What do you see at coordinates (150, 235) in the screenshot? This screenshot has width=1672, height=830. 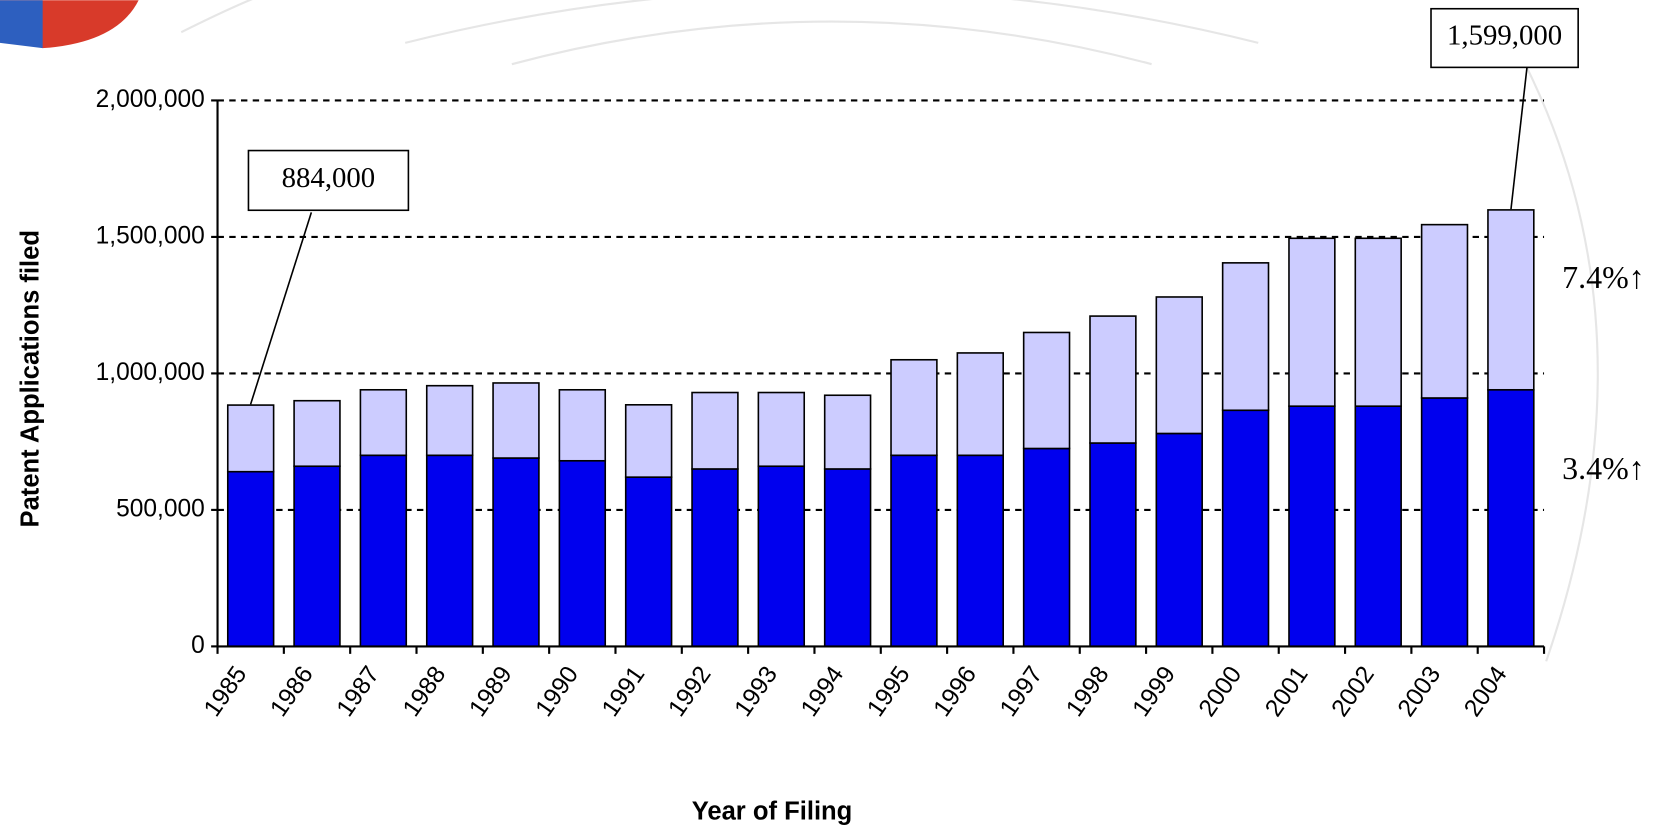 I see `y-tick-label: 1,500,000` at bounding box center [150, 235].